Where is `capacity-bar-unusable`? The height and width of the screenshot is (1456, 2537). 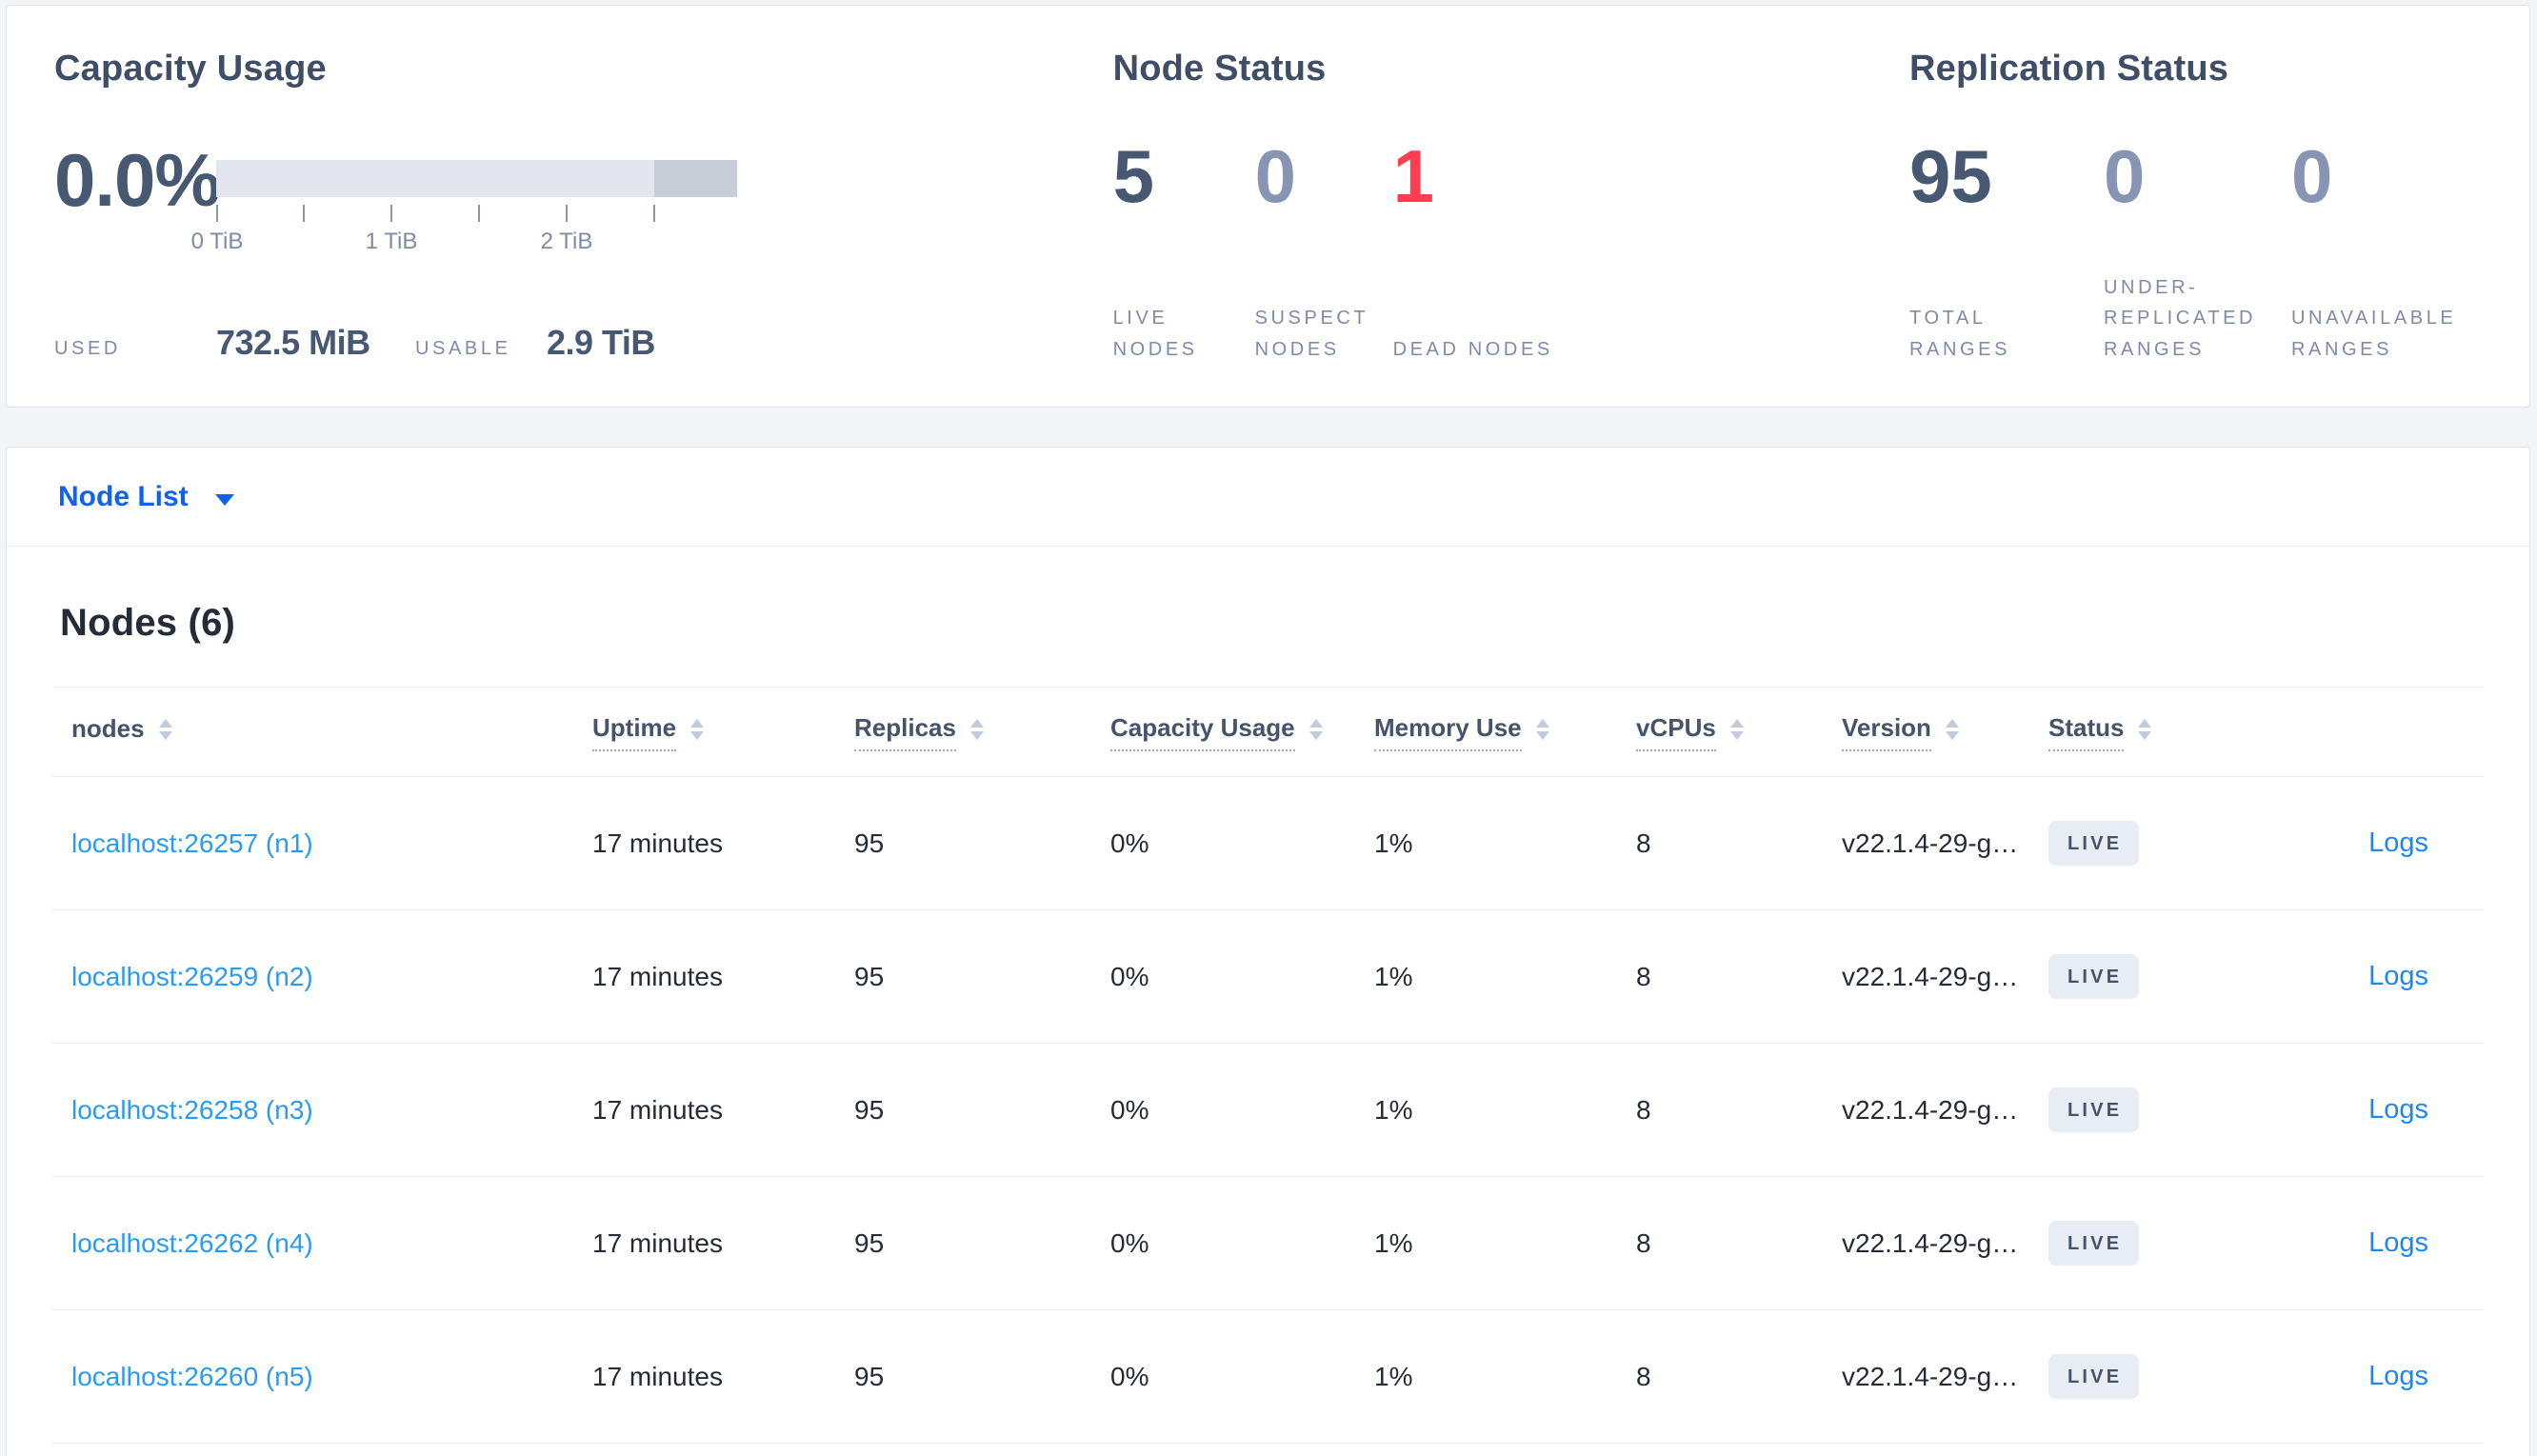 capacity-bar-unusable is located at coordinates (695, 178).